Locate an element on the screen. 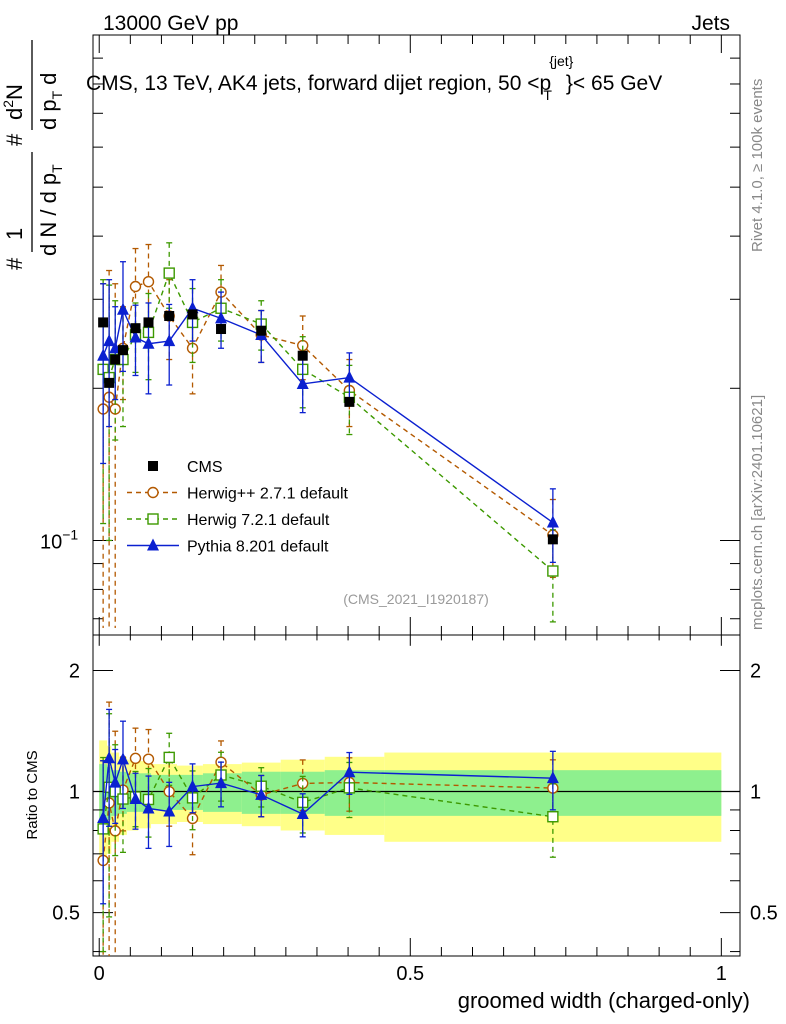 The width and height of the screenshot is (786, 1024). svg-text: d2N is located at coordinates (13, 102).